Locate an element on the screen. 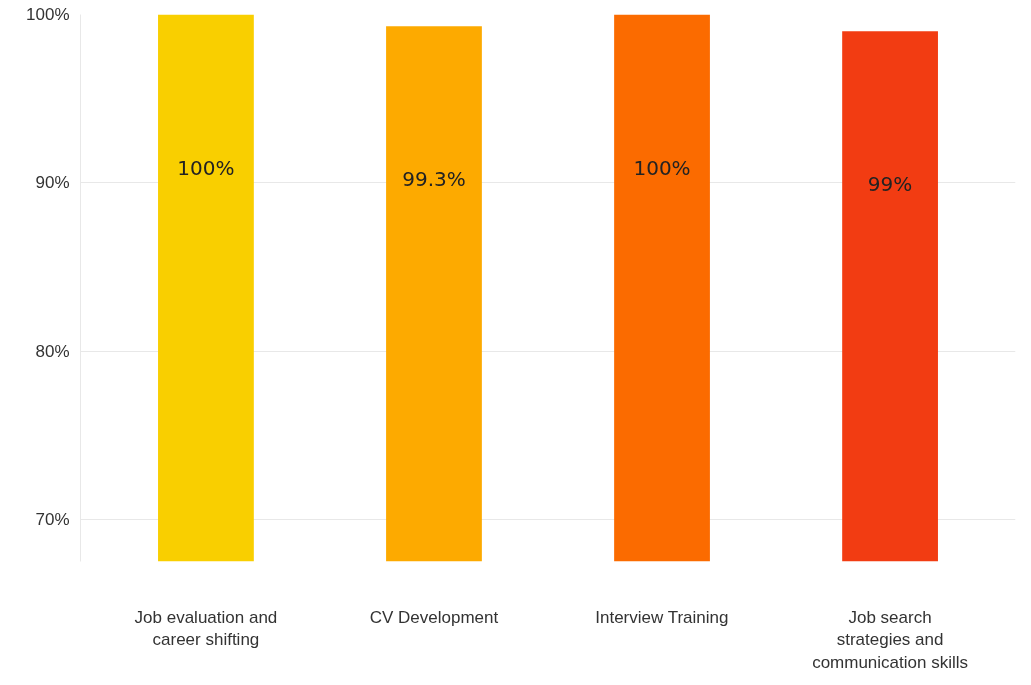 Image resolution: width=1031 pixels, height=685 pixels. x-tick-label: Job evaluation and career shifting is located at coordinates (206, 628).